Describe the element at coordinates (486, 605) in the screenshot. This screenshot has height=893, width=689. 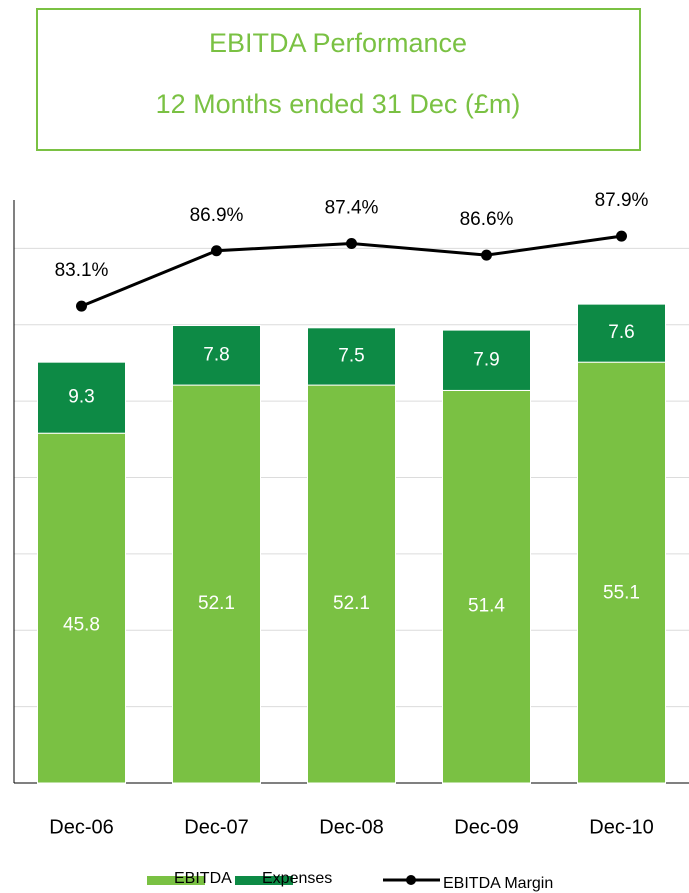
I see `data-label: 51.4` at that location.